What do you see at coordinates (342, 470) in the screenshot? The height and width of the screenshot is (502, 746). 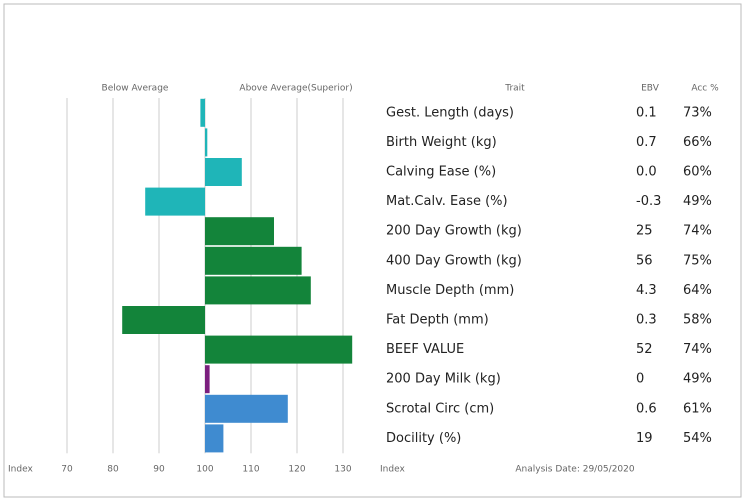 I see `x-tick-label: 130` at bounding box center [342, 470].